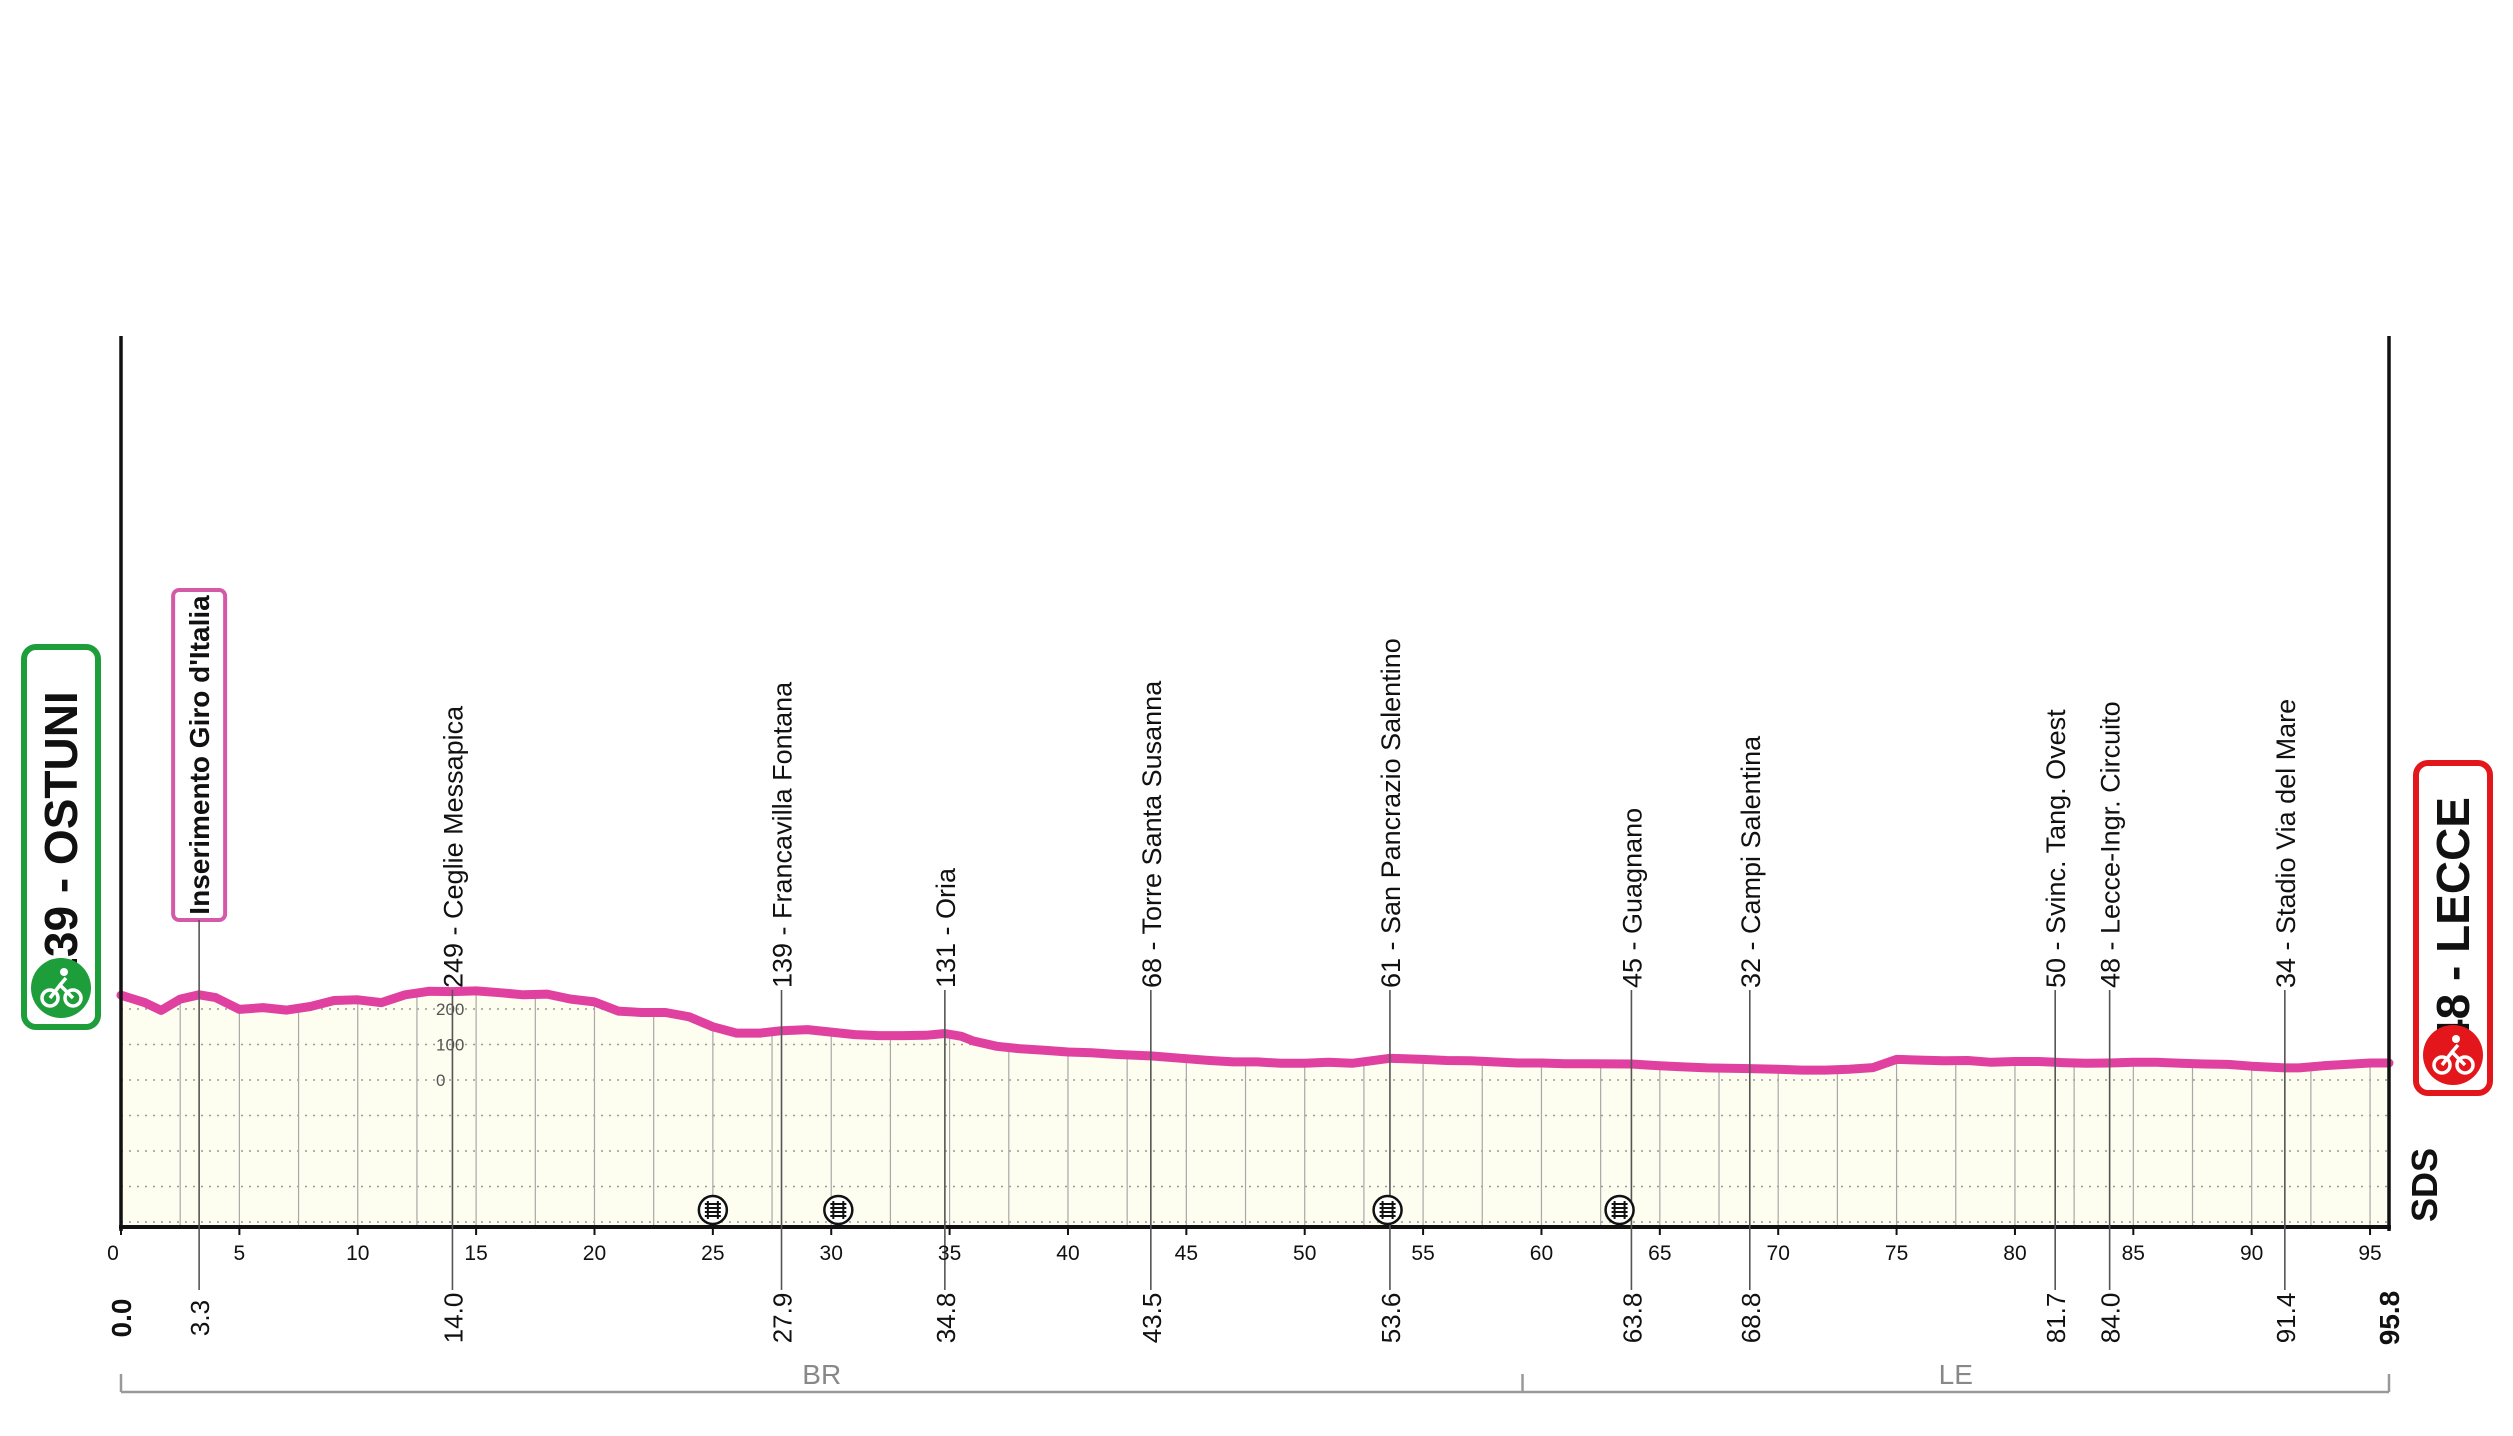  I want to click on waypoint-label: 34 - Stadio Via del Mare, so click(2286, 843).